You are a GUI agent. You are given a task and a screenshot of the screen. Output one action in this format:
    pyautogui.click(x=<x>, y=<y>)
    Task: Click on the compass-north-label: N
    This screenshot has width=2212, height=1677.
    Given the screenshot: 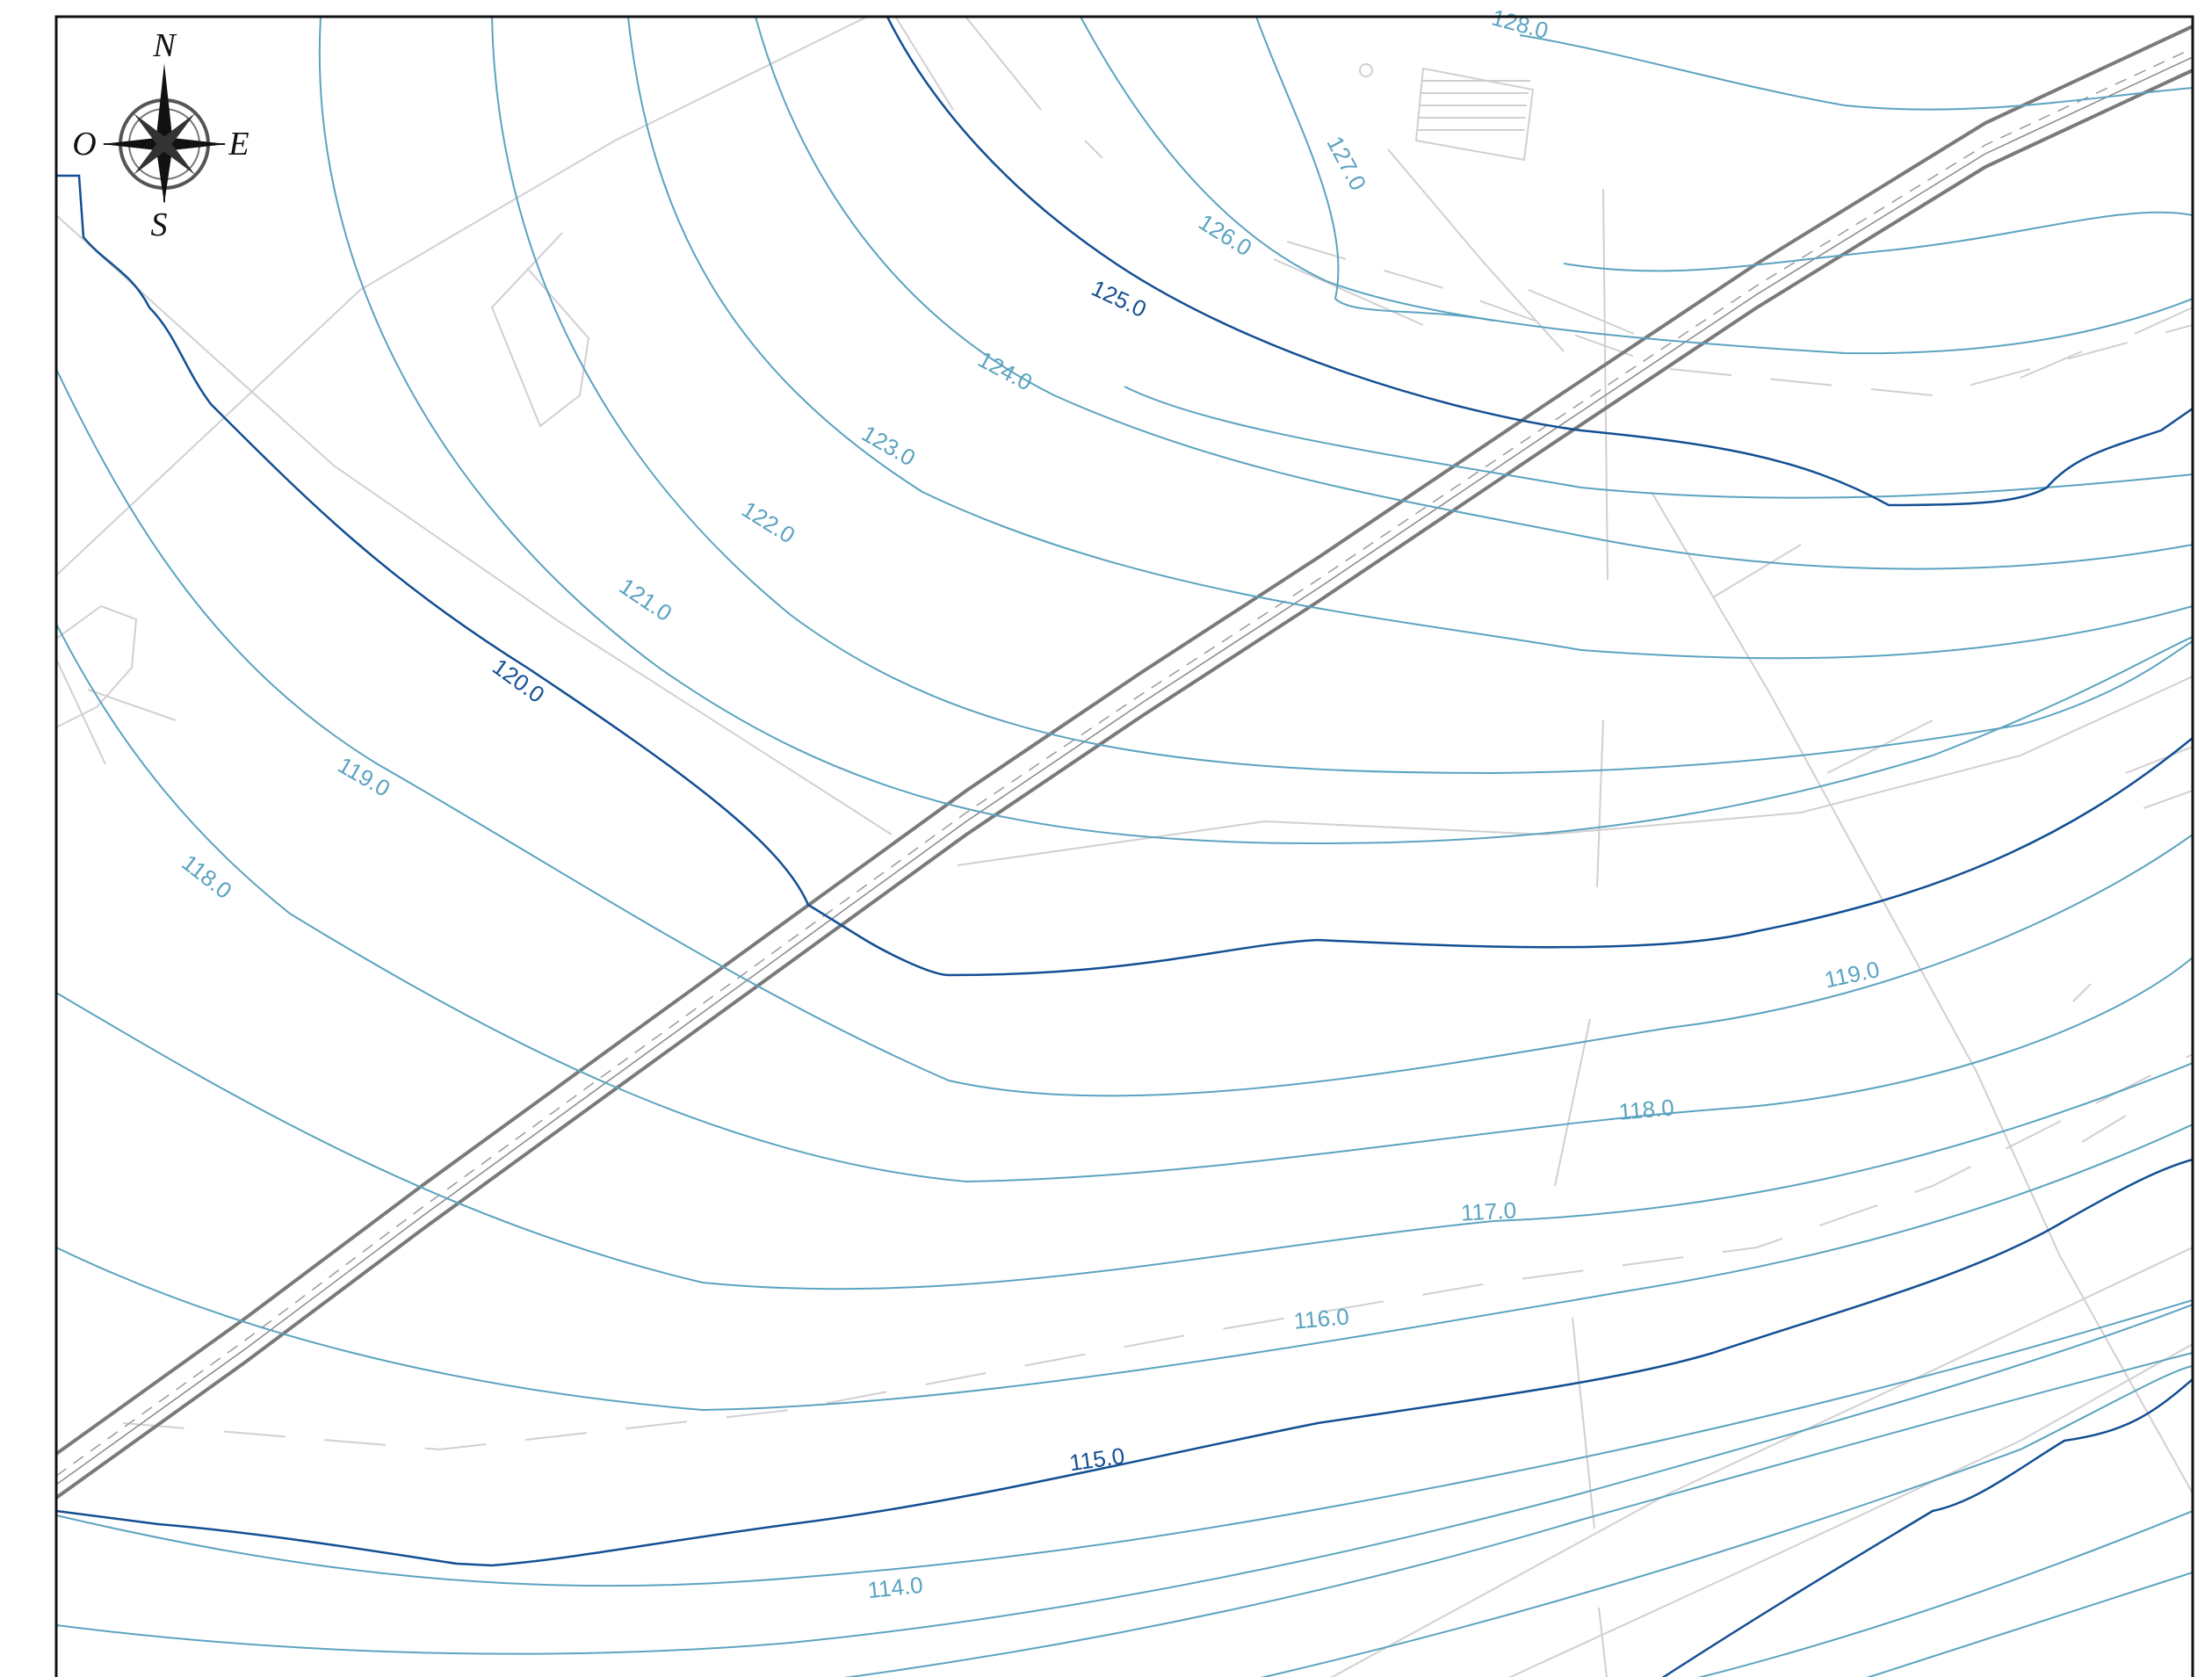 What is the action you would take?
    pyautogui.click(x=164, y=45)
    